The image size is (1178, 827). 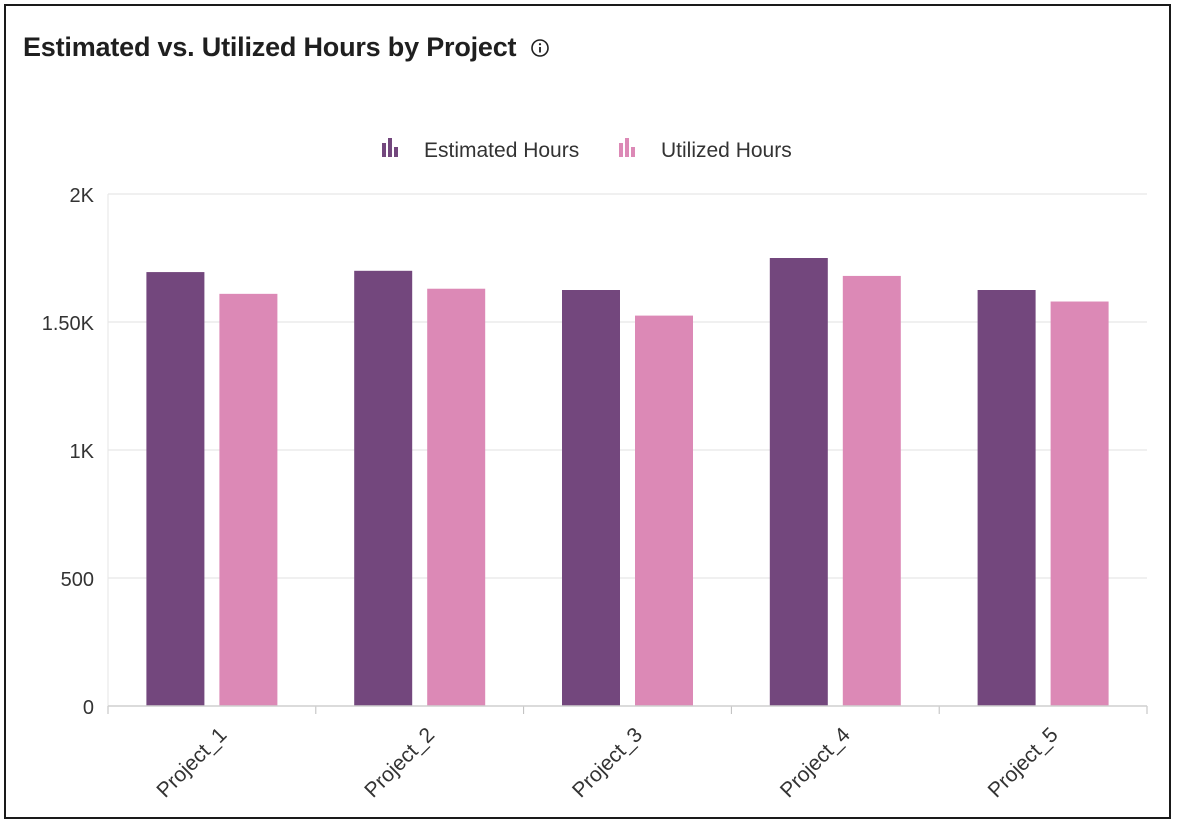 I want to click on chart-title: Estimated vs. Utilized Hours by Project, so click(x=270, y=47).